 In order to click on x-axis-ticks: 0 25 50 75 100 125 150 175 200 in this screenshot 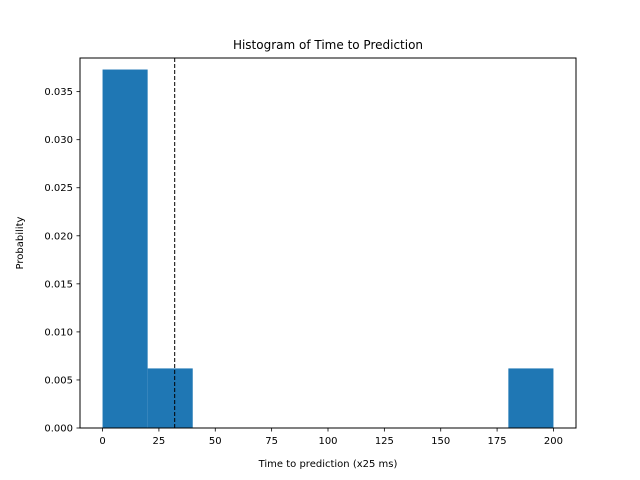, I will do `click(331, 437)`.